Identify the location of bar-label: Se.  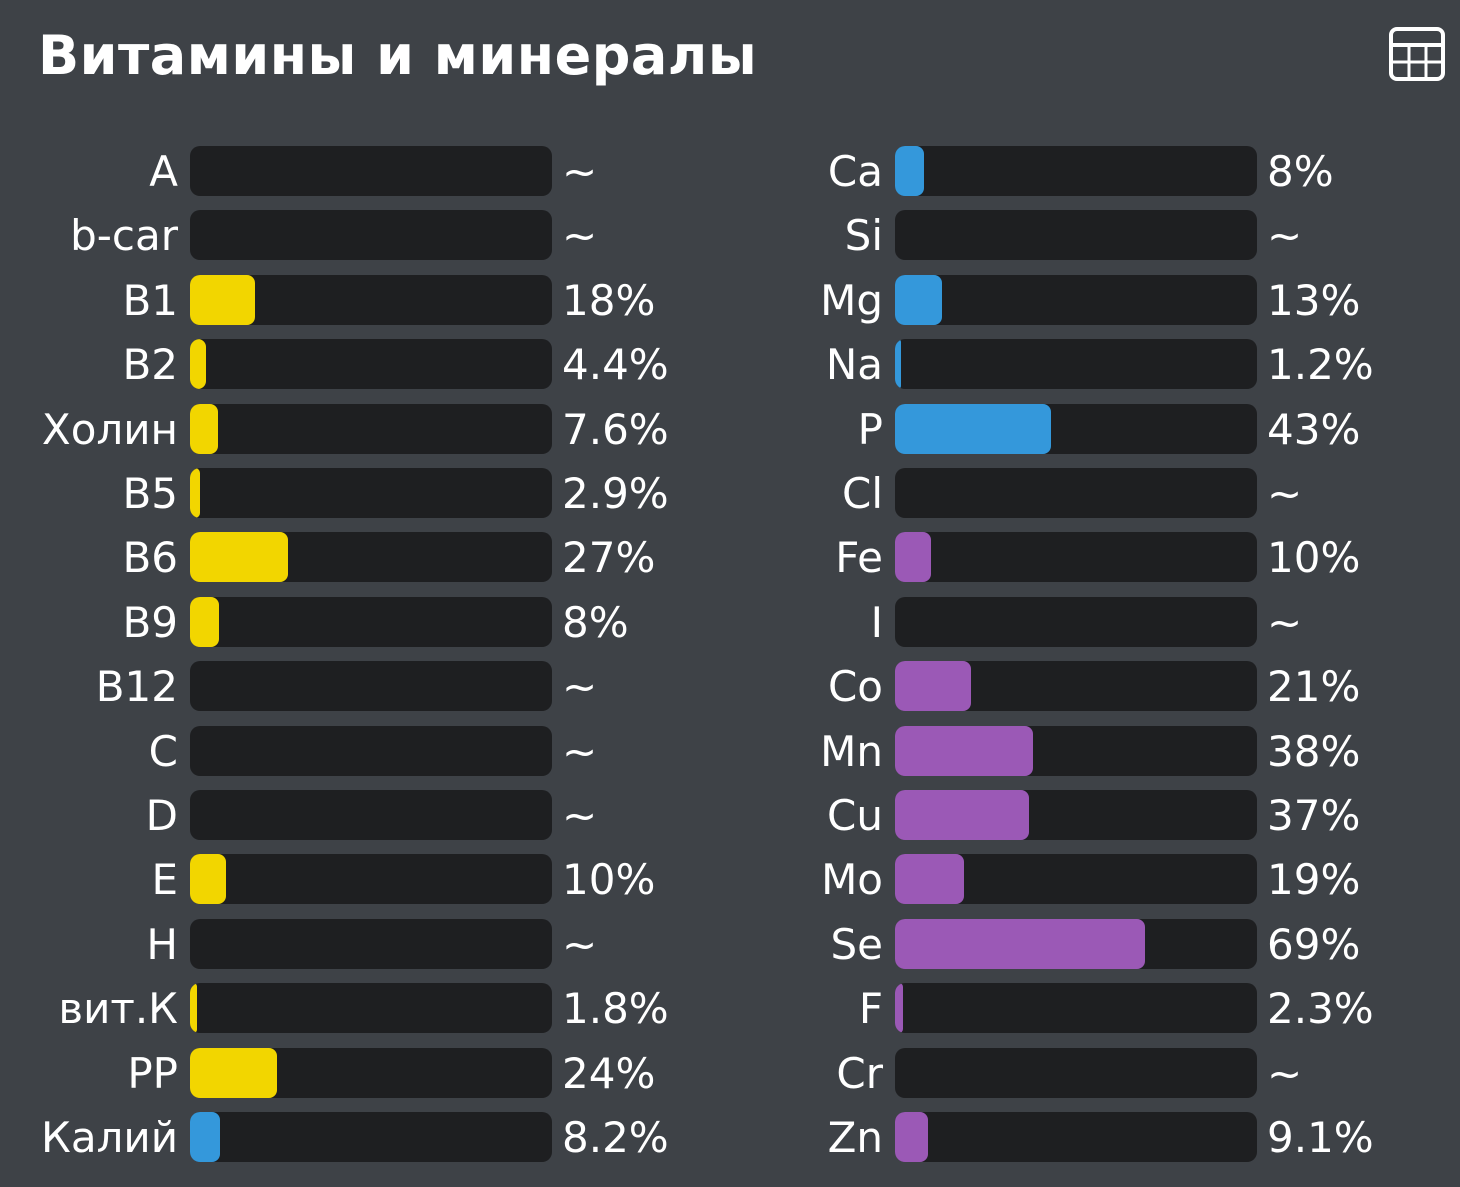
(857, 944).